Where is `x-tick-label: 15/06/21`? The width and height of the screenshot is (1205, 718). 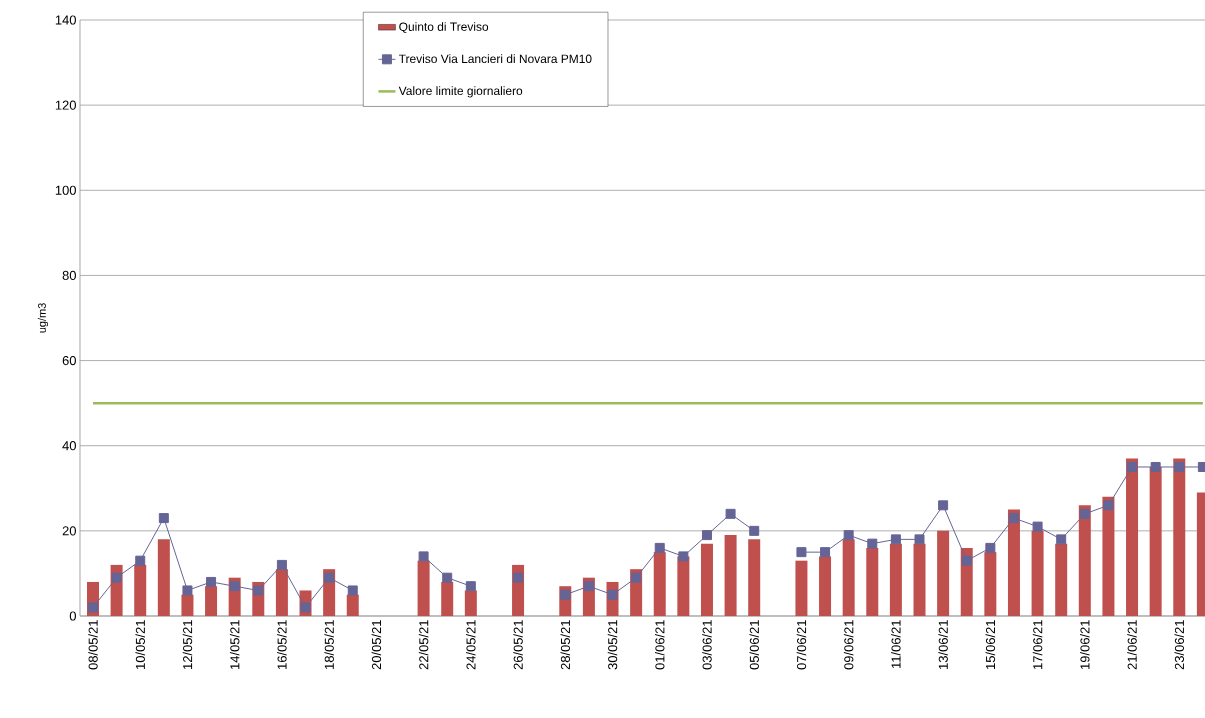 x-tick-label: 15/06/21 is located at coordinates (990, 644).